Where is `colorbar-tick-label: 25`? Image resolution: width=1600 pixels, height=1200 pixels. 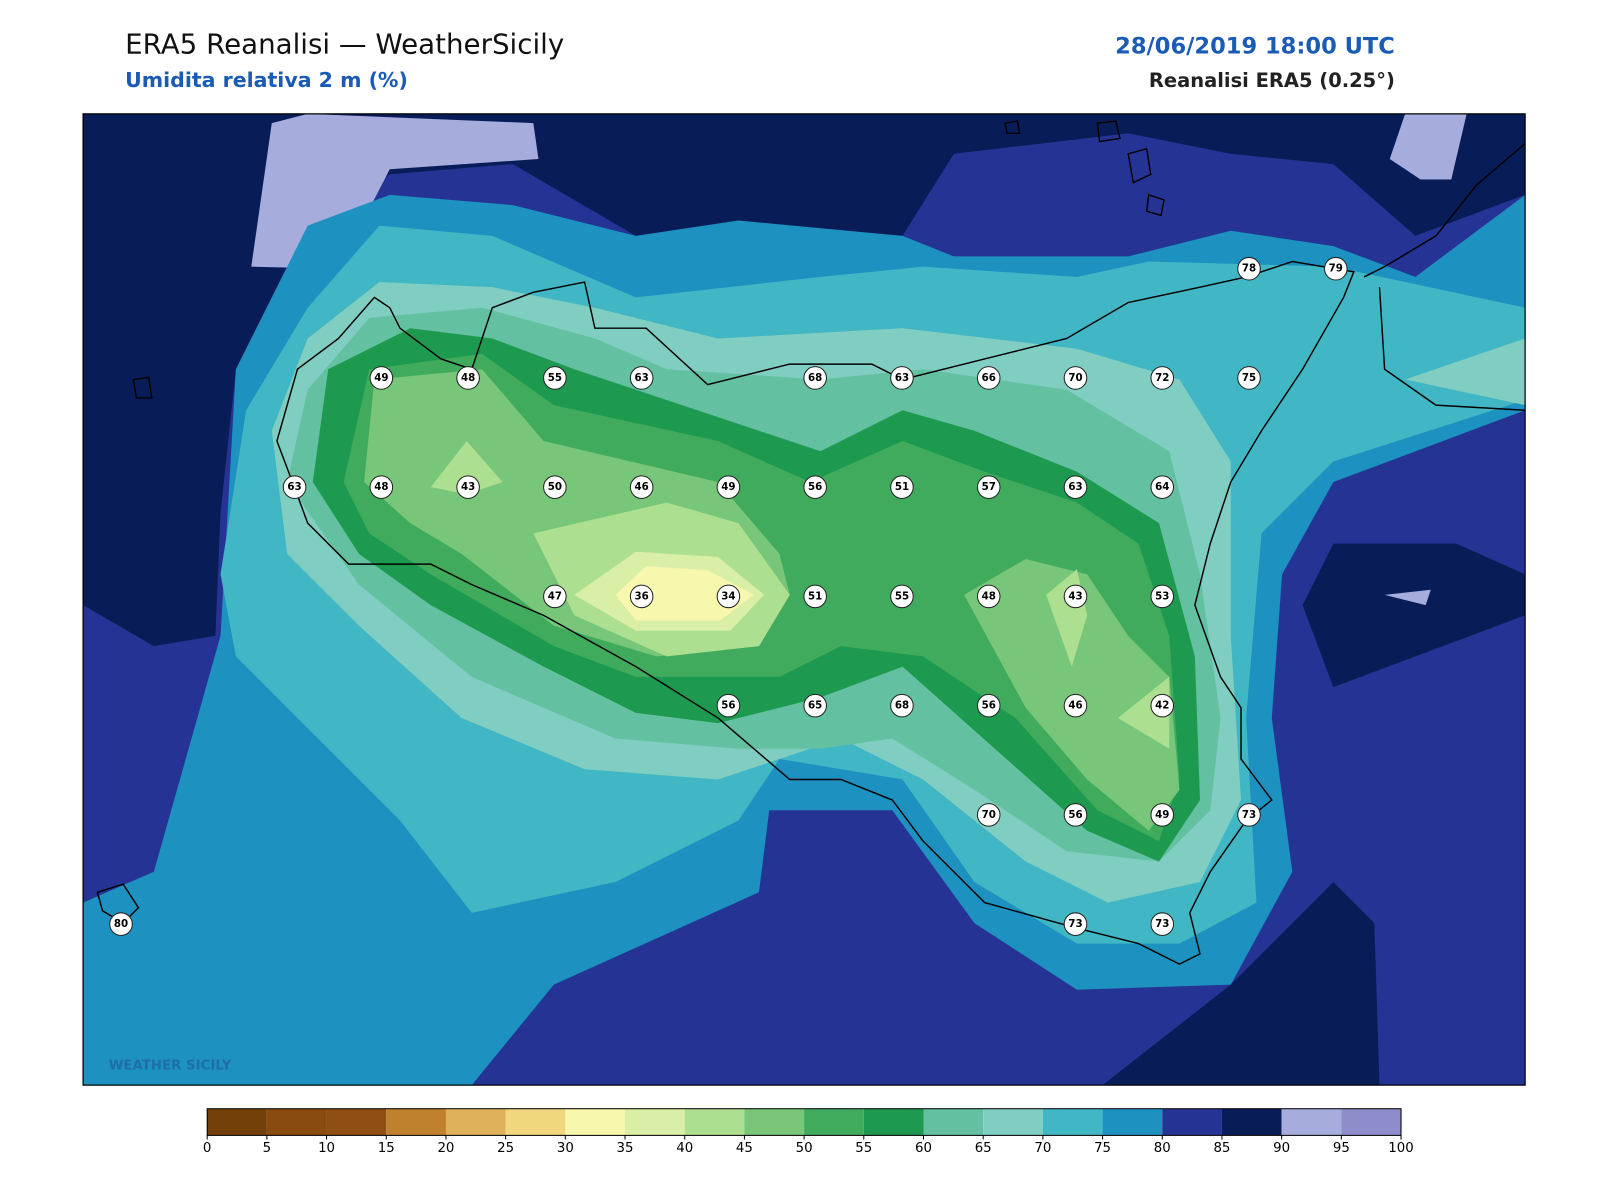
colorbar-tick-label: 25 is located at coordinates (505, 1148).